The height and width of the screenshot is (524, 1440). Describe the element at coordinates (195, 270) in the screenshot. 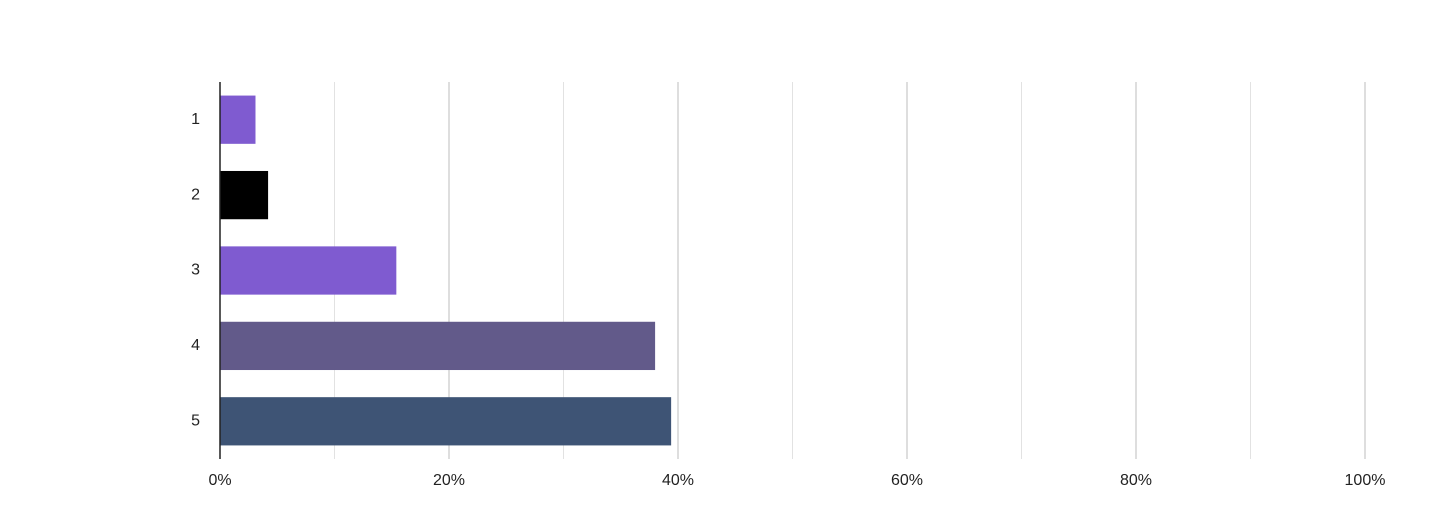

I see `y-tick-label: 3` at that location.